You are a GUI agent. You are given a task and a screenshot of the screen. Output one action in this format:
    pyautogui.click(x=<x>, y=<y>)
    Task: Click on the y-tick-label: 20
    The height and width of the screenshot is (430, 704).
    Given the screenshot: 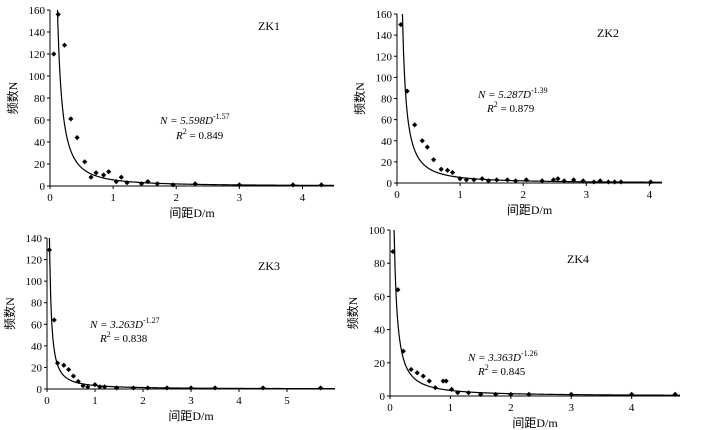 What is the action you would take?
    pyautogui.click(x=37, y=368)
    